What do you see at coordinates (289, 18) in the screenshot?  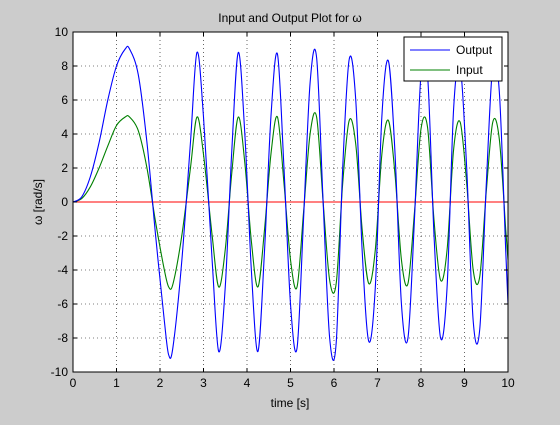 I see `chart-title: Input and Output Plot for ω` at bounding box center [289, 18].